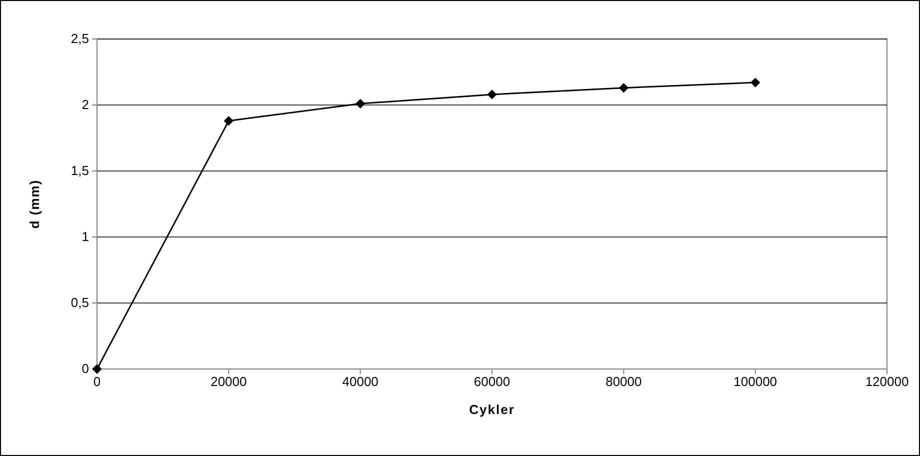  I want to click on x-tick-label: 60000, so click(492, 382).